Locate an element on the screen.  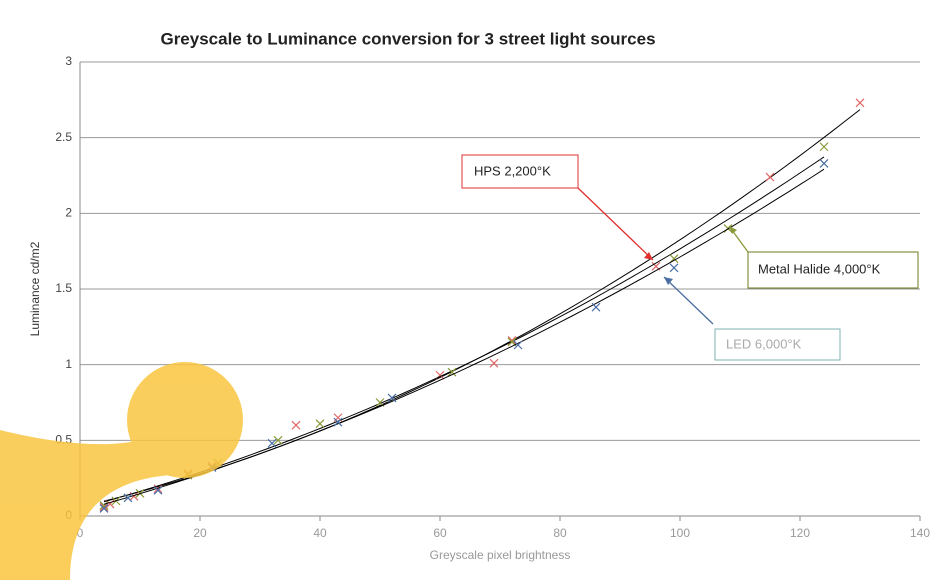
x-tick-label: 140 is located at coordinates (920, 533).